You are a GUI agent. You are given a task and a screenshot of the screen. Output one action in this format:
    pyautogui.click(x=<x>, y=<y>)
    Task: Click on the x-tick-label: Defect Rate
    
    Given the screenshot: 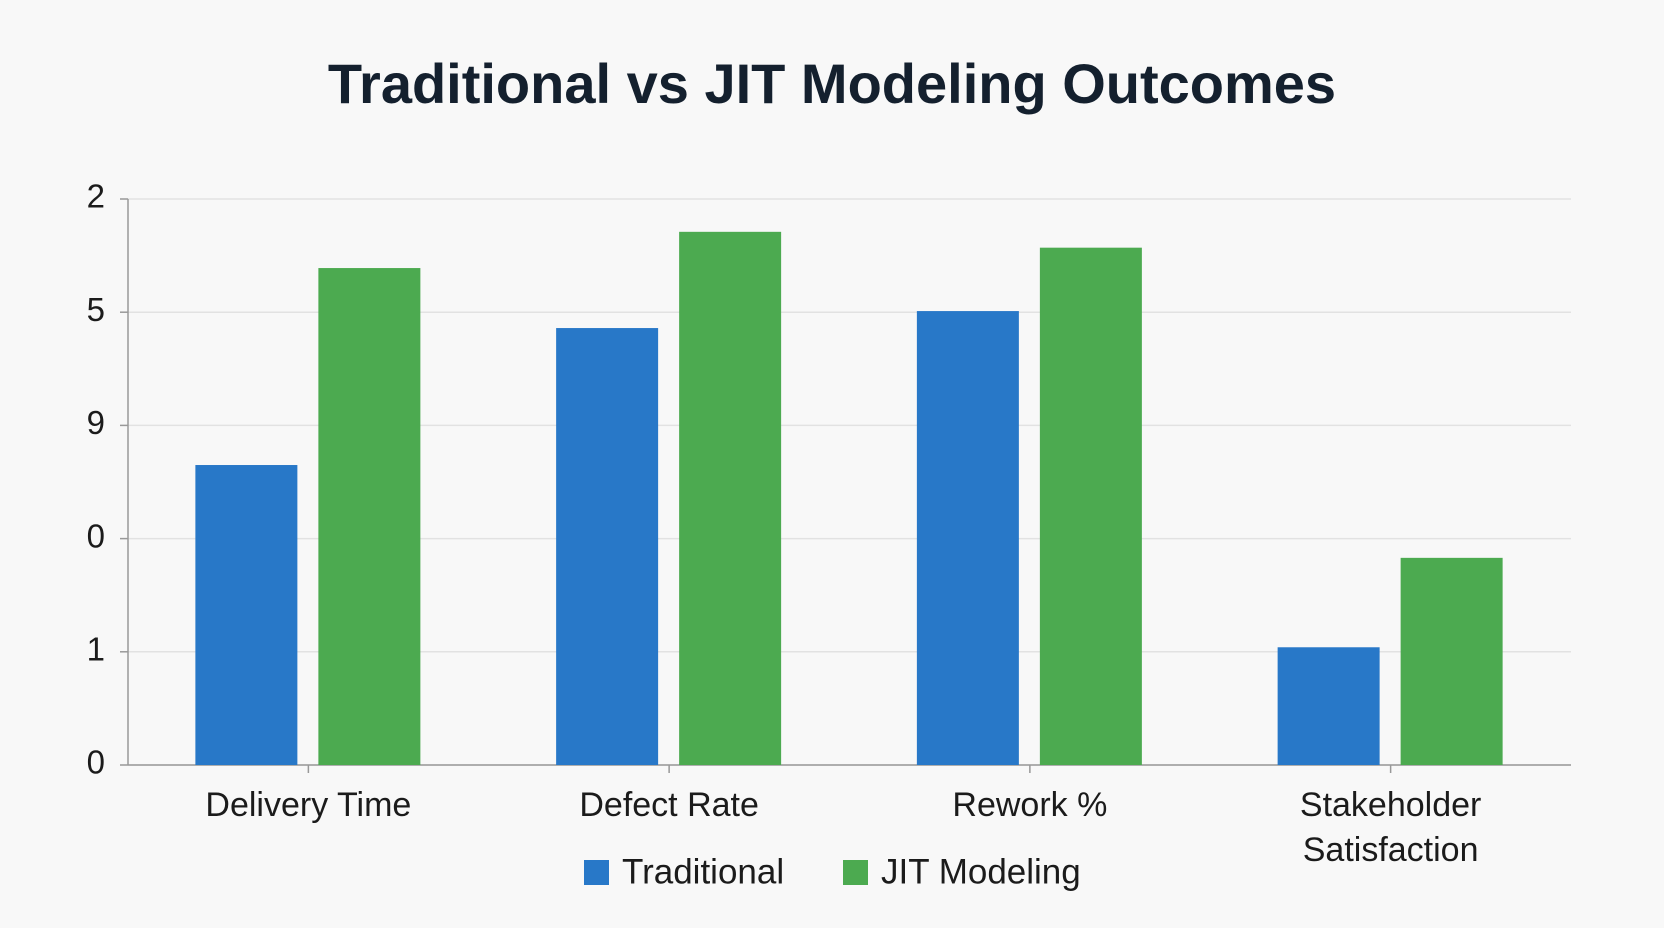 What is the action you would take?
    pyautogui.click(x=669, y=805)
    